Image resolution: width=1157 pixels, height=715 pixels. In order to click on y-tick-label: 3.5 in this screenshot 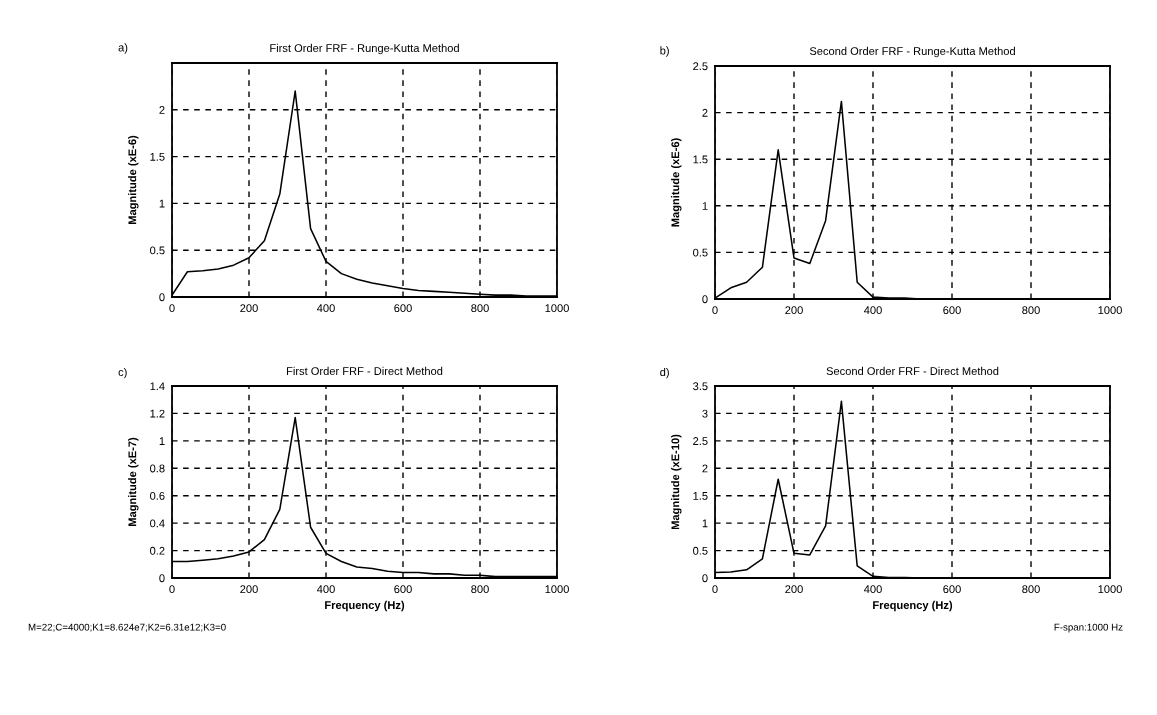, I will do `click(700, 386)`.